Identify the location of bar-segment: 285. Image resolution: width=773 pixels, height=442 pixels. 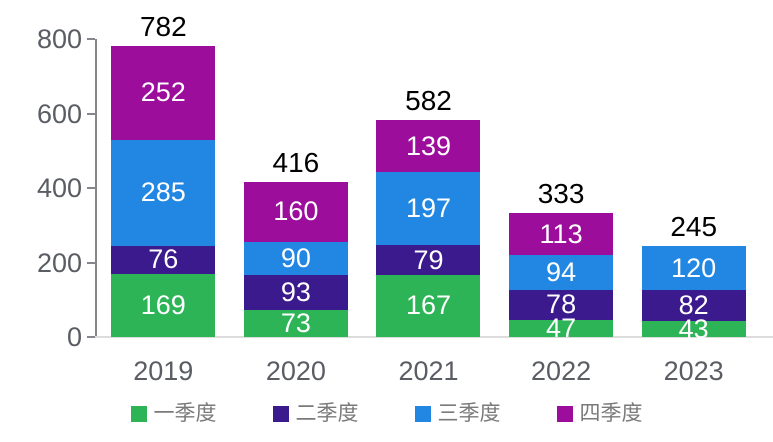
(163, 192).